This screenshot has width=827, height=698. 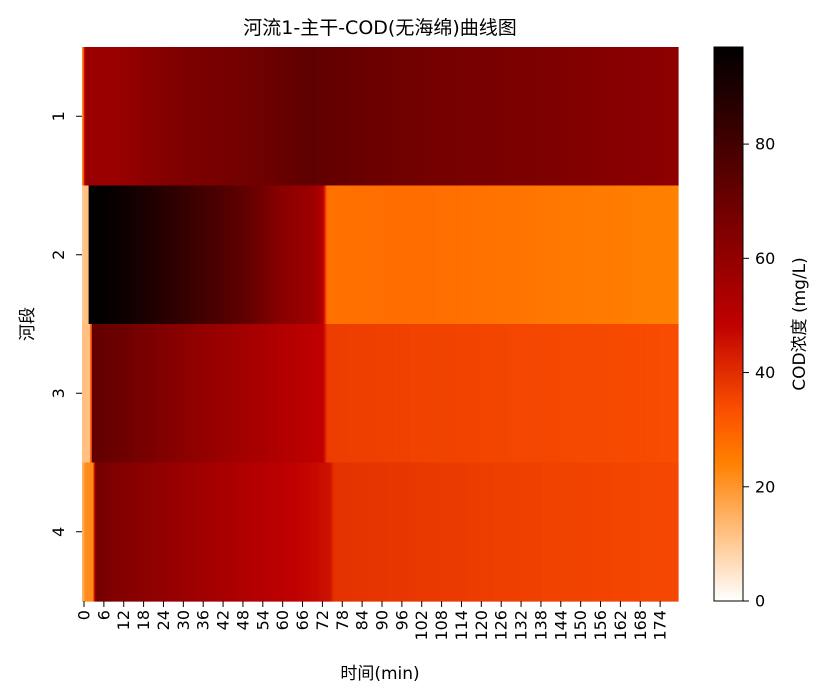 I want to click on x-tick-label: 174, so click(x=660, y=625).